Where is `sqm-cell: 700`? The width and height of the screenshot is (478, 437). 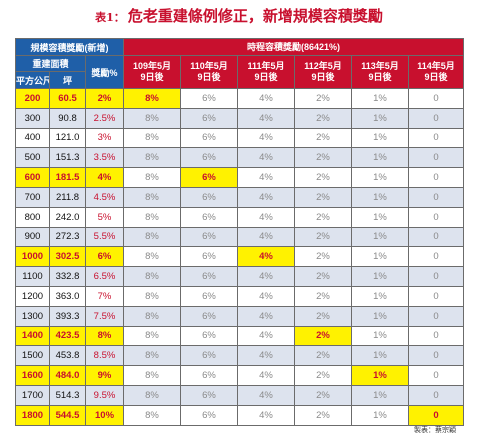
sqm-cell: 700 is located at coordinates (32, 197).